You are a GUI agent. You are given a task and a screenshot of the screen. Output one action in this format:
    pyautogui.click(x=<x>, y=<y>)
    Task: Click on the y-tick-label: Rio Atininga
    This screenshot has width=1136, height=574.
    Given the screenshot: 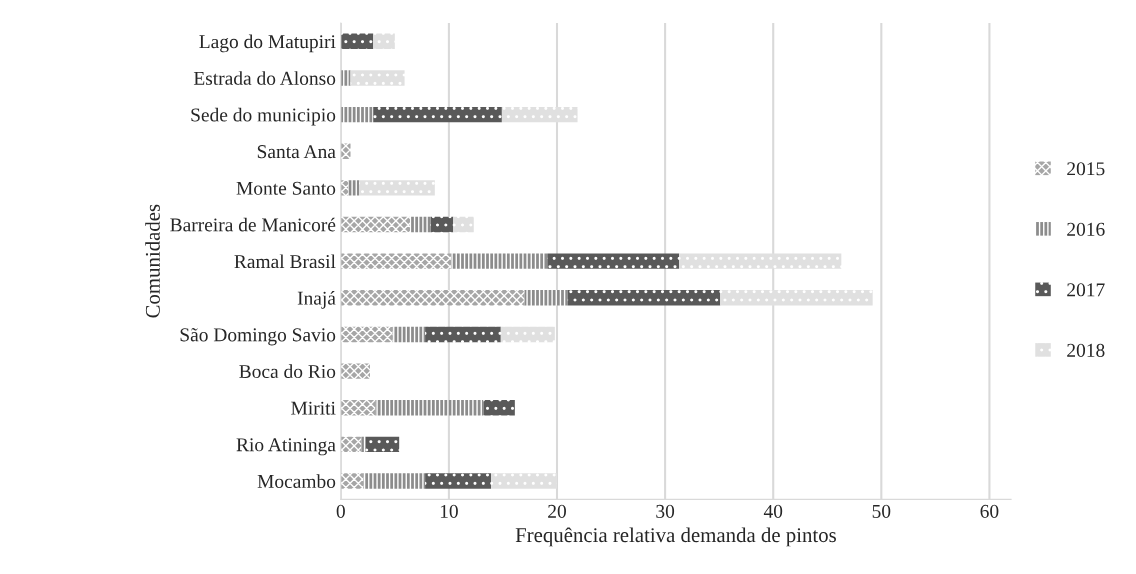 What is the action you would take?
    pyautogui.click(x=286, y=447)
    